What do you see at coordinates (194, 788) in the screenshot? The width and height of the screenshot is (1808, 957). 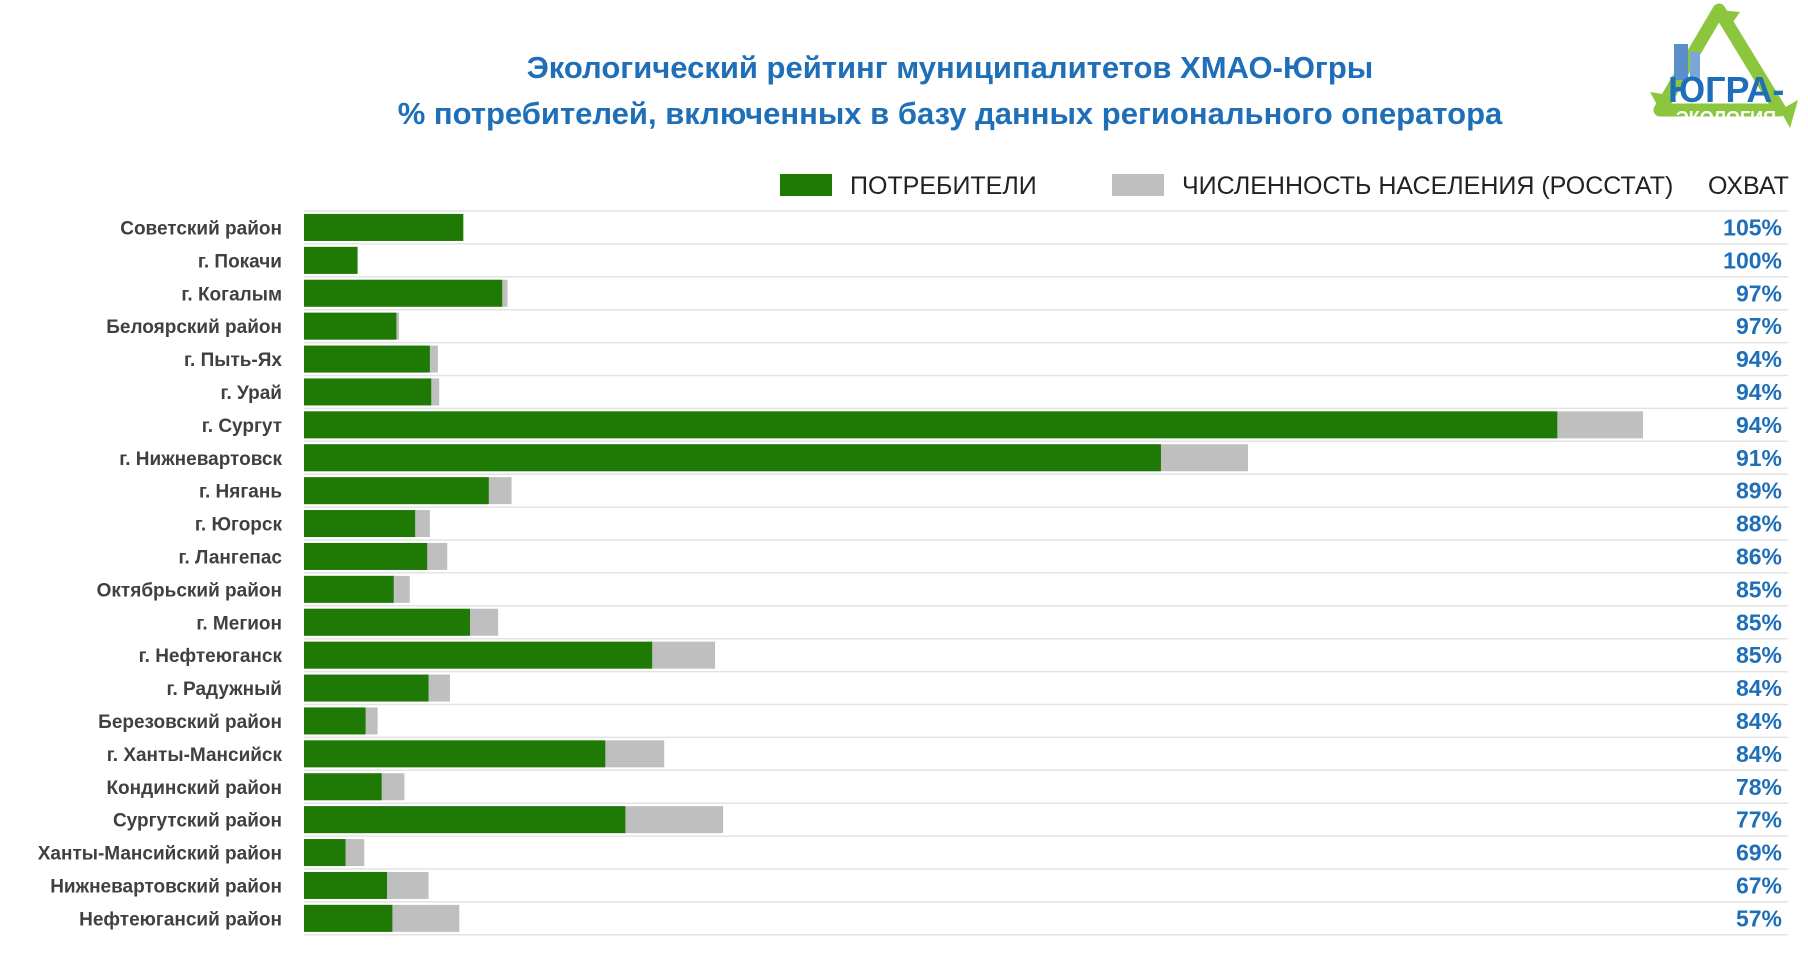 I see `category-label: Кондинский район` at bounding box center [194, 788].